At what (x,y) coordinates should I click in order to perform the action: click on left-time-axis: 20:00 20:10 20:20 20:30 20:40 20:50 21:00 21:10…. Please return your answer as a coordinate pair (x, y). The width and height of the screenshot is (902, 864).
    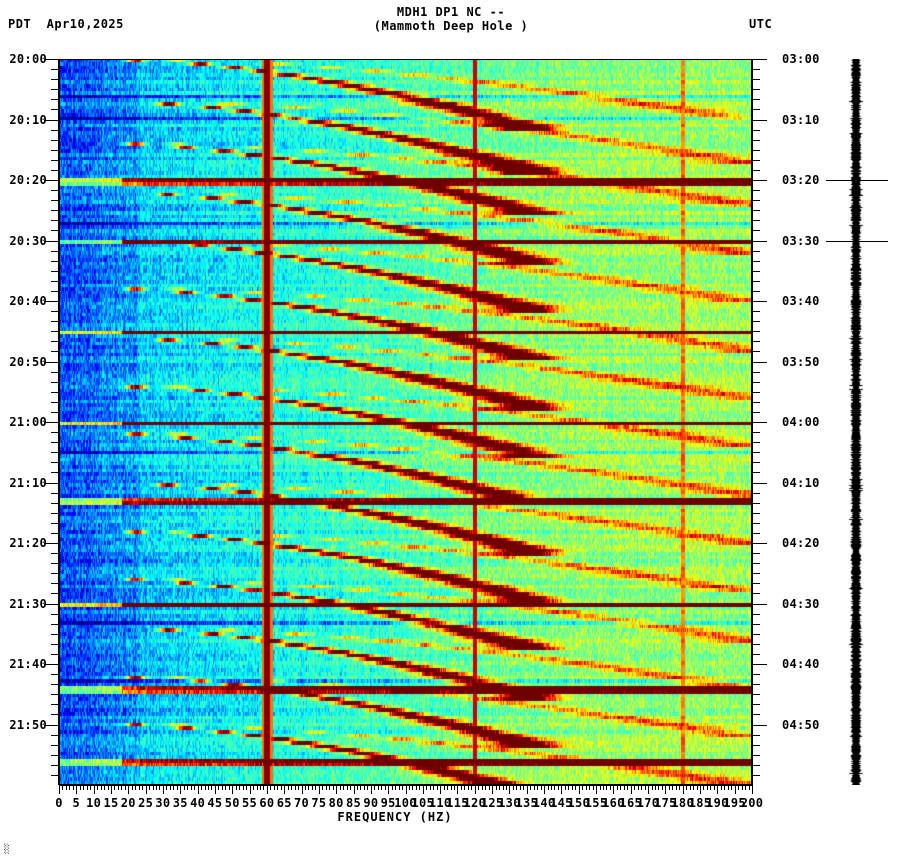
    Looking at the image, I should click on (29, 432).